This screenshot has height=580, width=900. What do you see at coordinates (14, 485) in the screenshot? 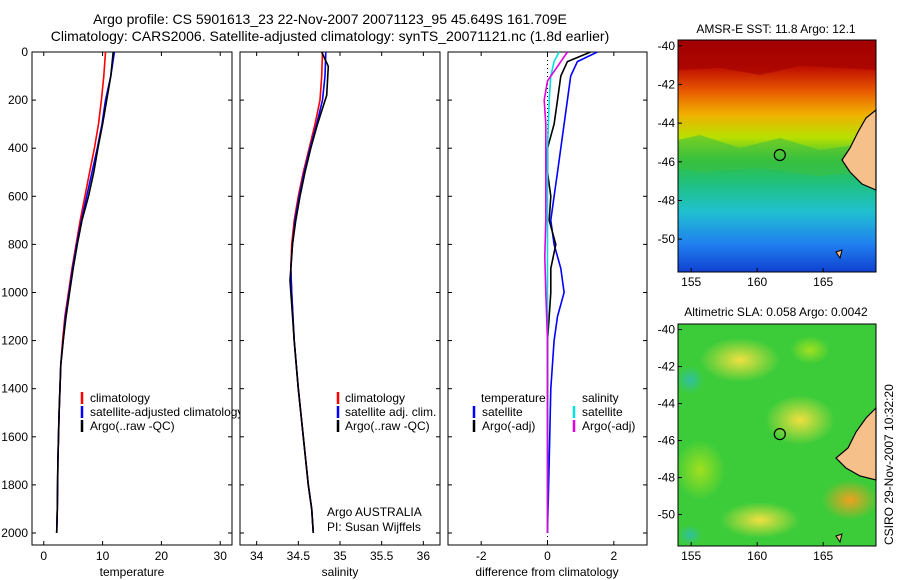
I see `y-tick-label: 1800` at bounding box center [14, 485].